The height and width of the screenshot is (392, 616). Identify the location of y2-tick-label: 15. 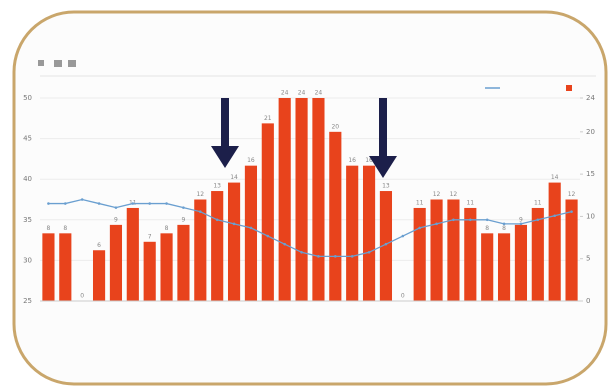
(590, 174).